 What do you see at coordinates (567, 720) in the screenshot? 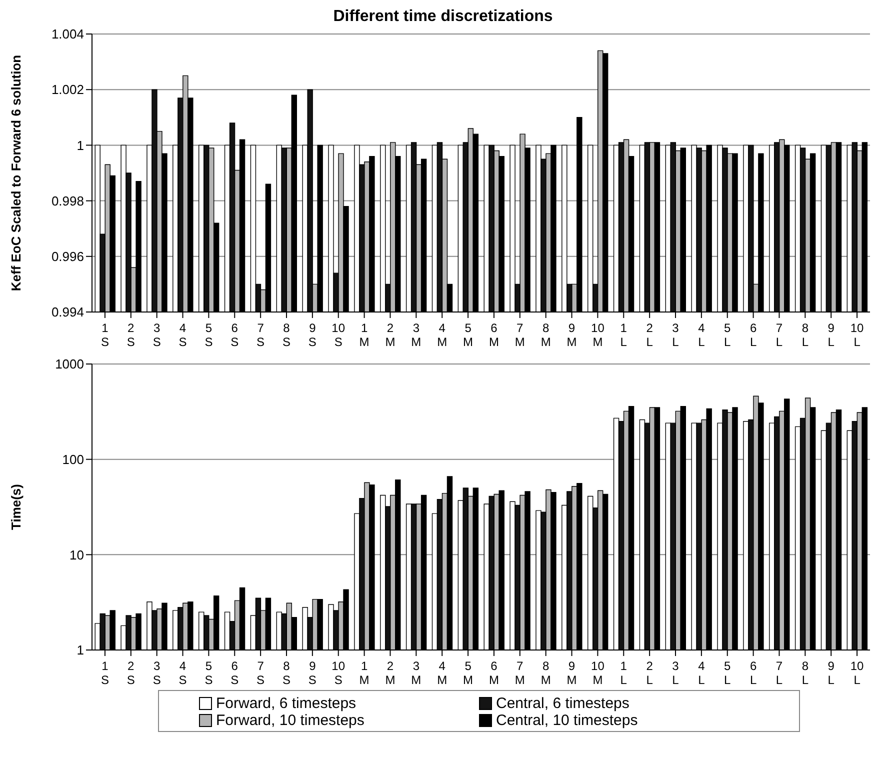
I see `legend-label: Central, 10 timesteps` at bounding box center [567, 720].